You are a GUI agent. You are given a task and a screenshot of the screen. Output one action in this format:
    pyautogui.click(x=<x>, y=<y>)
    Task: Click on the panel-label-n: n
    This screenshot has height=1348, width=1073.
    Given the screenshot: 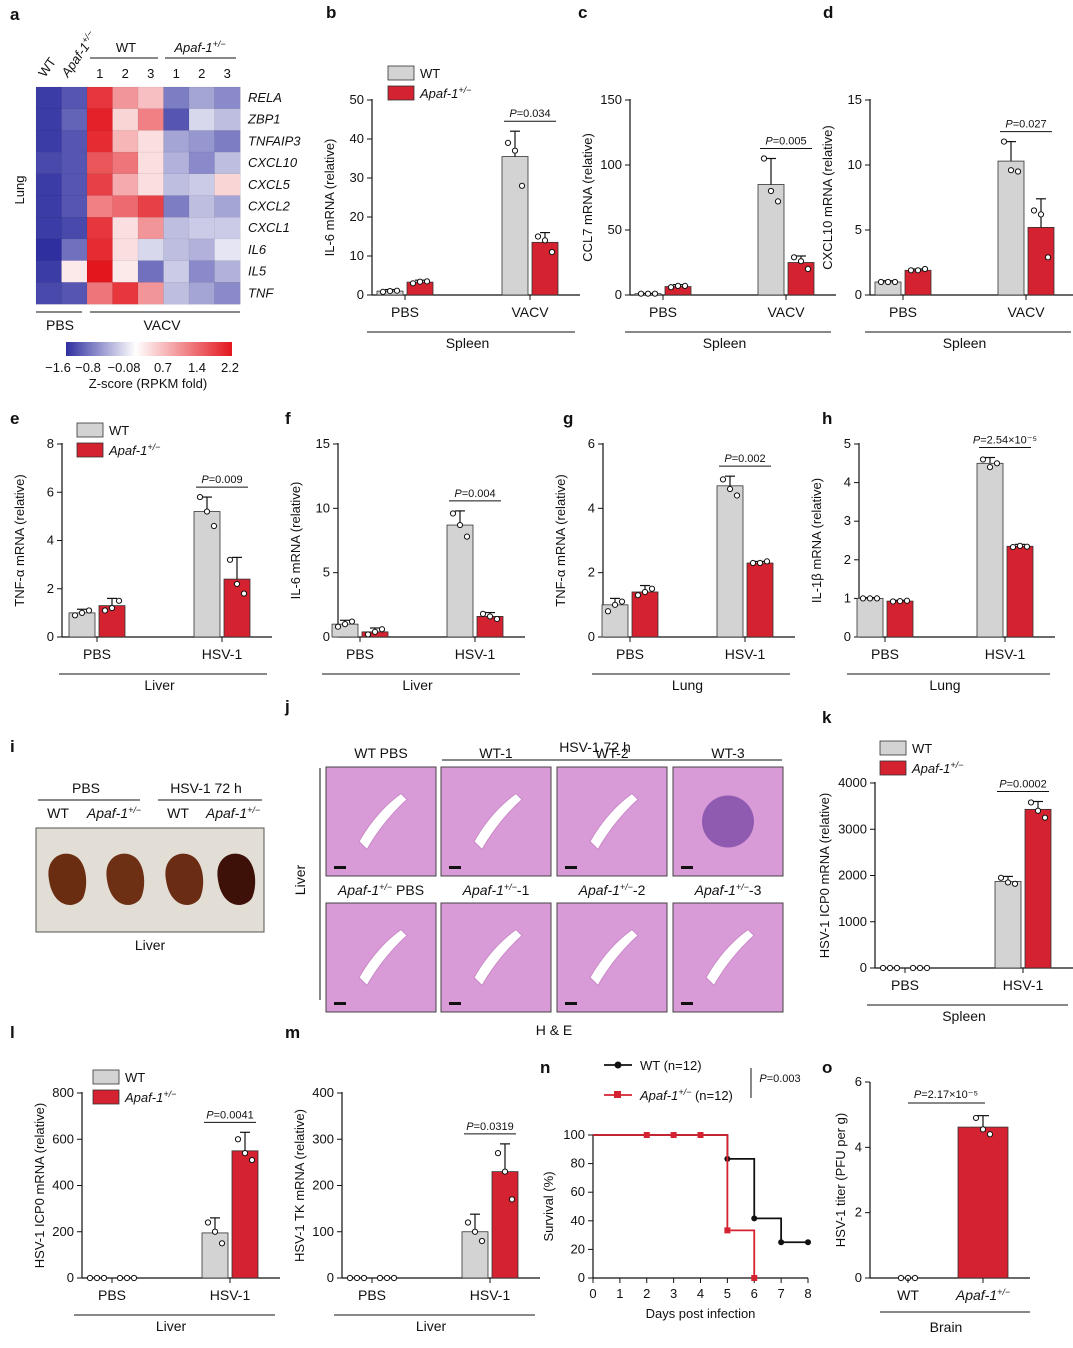 What is the action you would take?
    pyautogui.click(x=545, y=1067)
    